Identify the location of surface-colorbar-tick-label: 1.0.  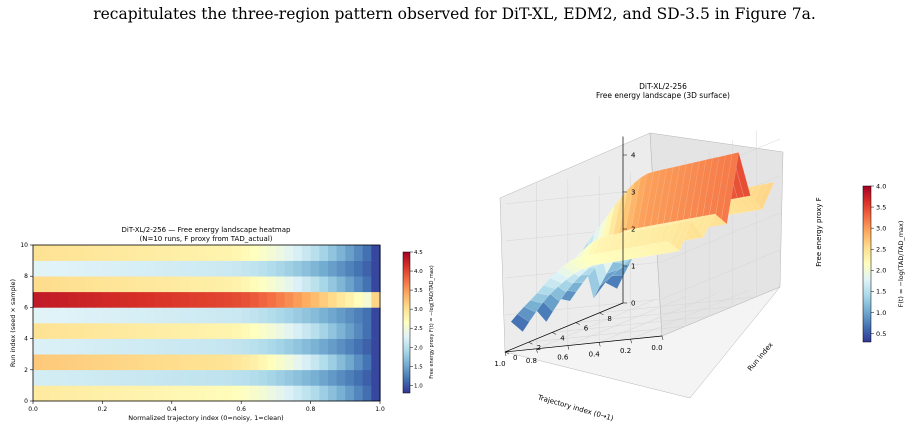
(881, 313).